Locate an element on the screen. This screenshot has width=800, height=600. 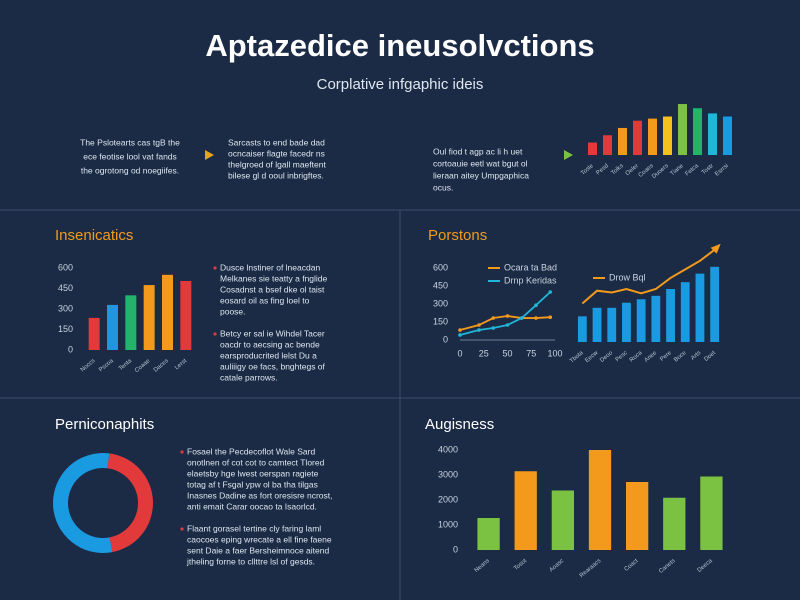
note-text: totag af t Fsgal ypw ol ba tha tilgas is located at coordinates (252, 484).